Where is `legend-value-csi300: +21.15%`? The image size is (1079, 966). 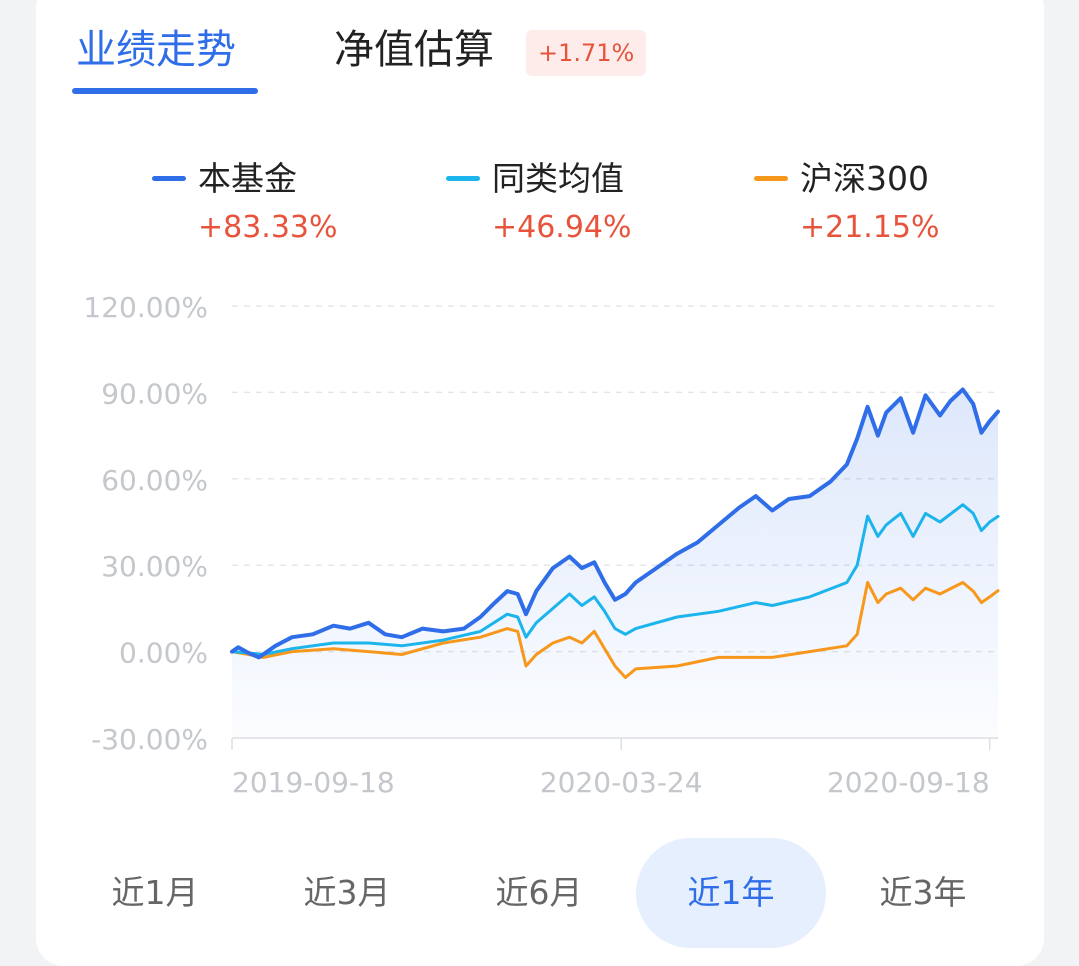
legend-value-csi300: +21.15% is located at coordinates (870, 227).